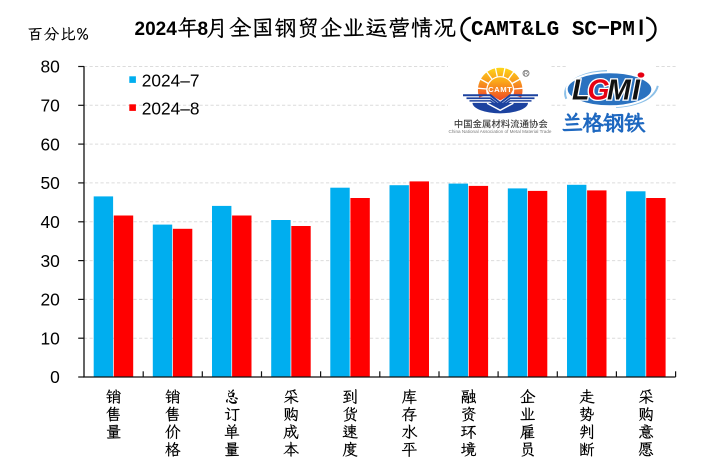 Image resolution: width=726 pixels, height=474 pixels. What do you see at coordinates (599, 91) in the screenshot?
I see `svg-text: G` at bounding box center [599, 91].